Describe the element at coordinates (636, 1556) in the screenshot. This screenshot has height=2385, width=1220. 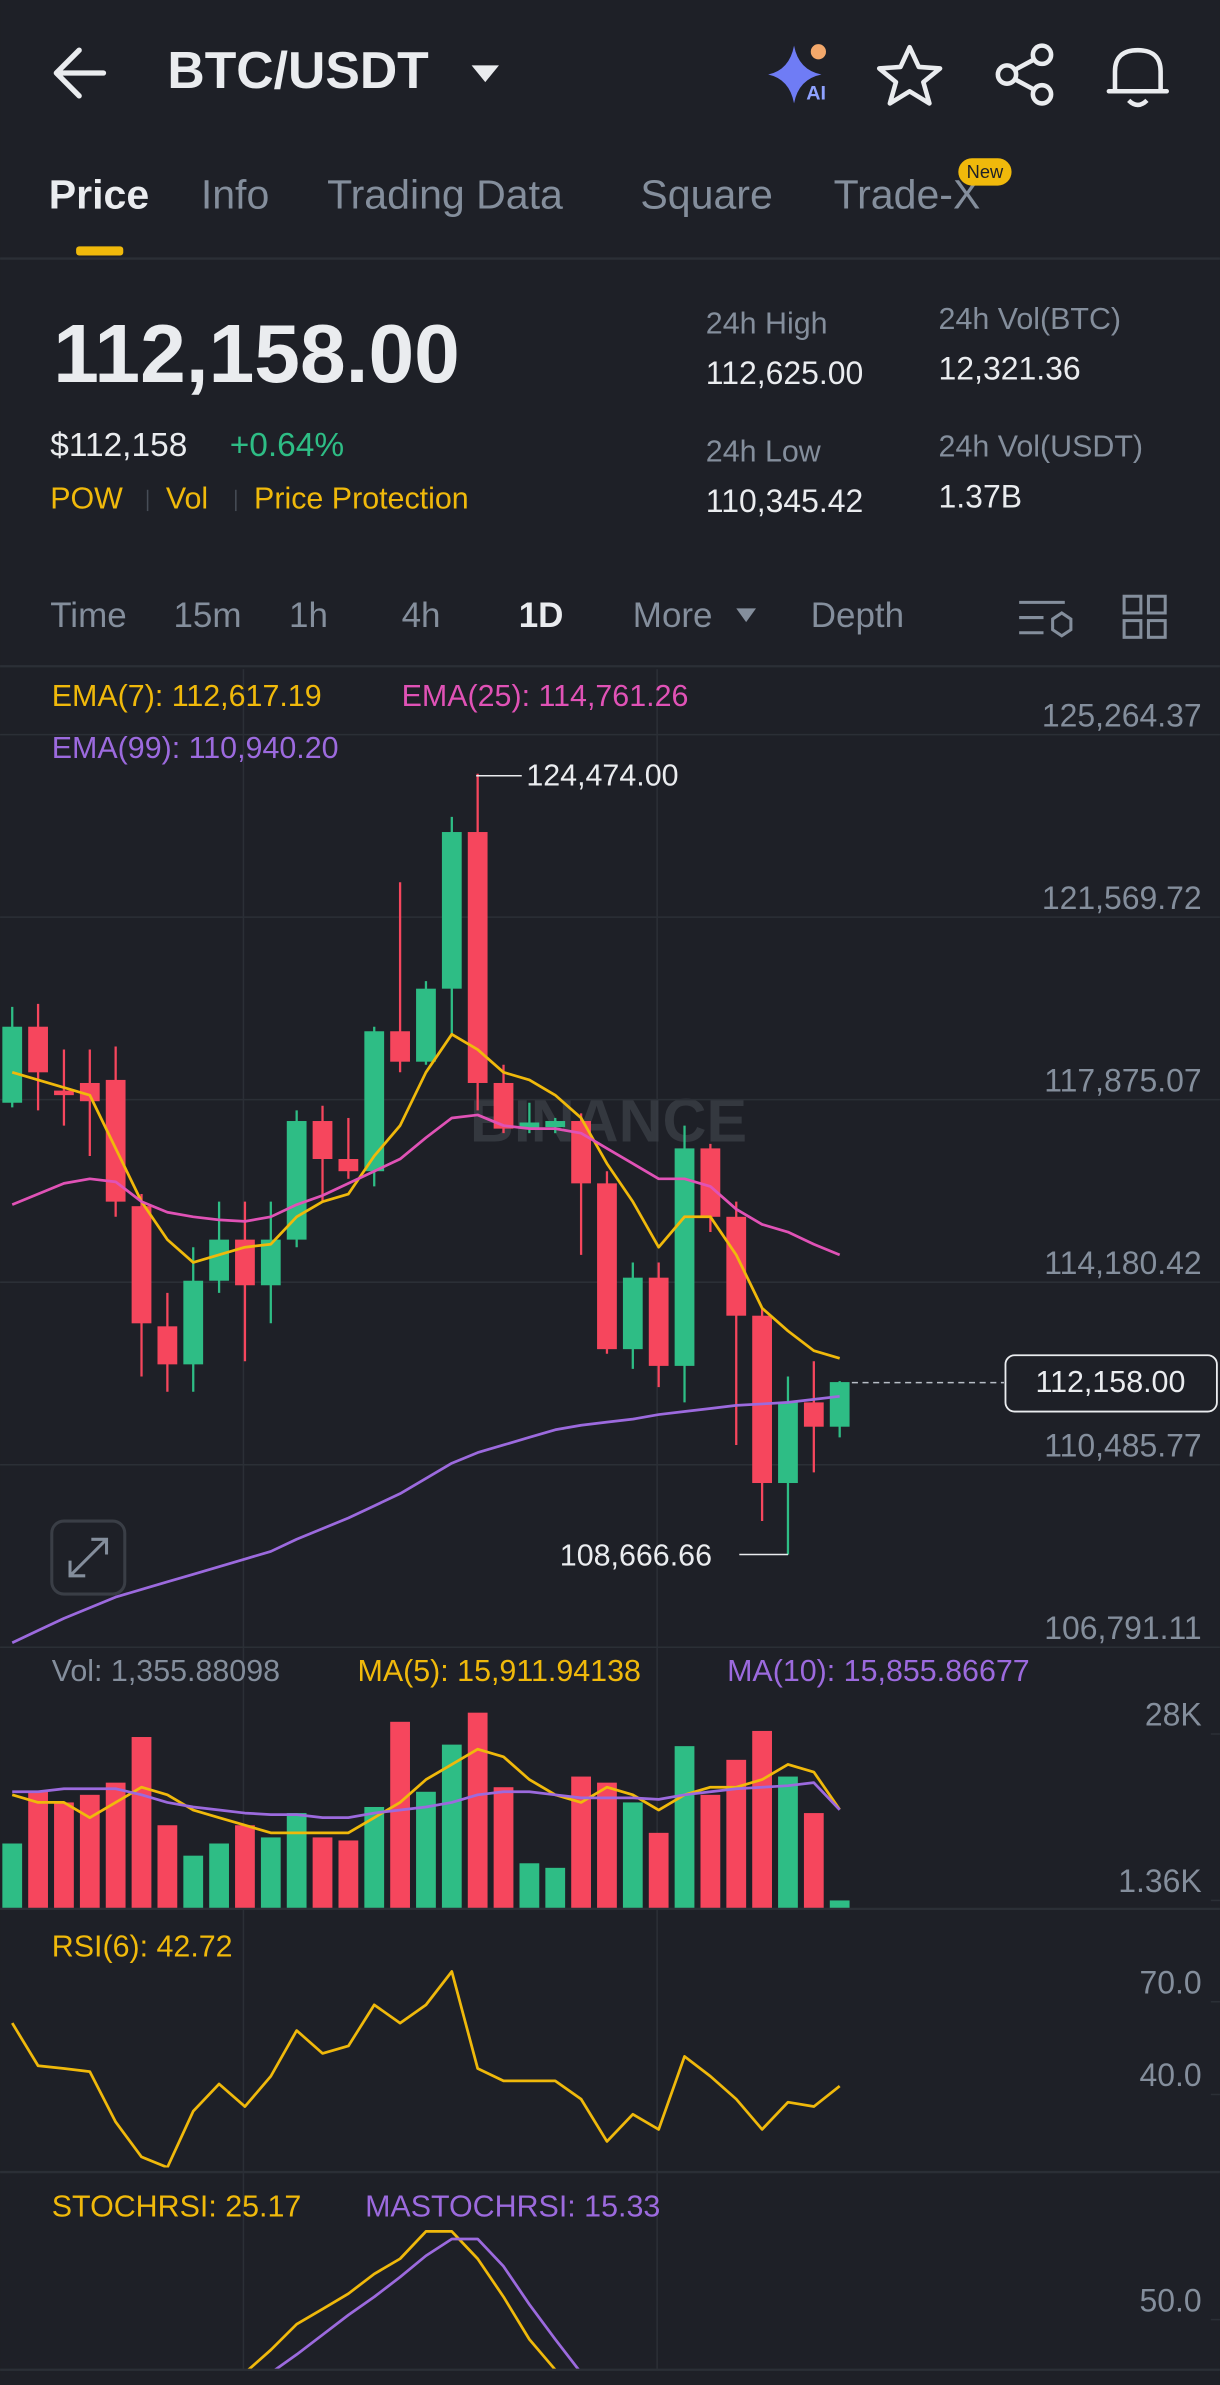
I see `low-annotation: 108,666.66` at that location.